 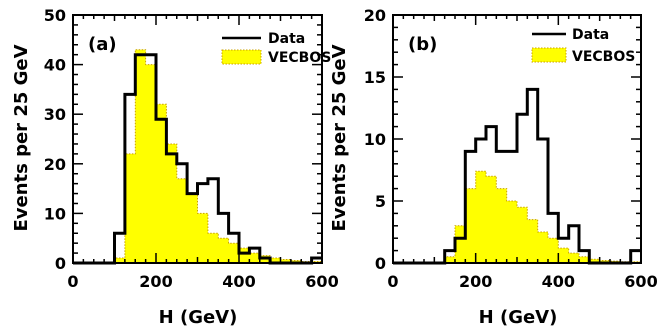 I want to click on panel-label: (a), so click(x=102, y=44).